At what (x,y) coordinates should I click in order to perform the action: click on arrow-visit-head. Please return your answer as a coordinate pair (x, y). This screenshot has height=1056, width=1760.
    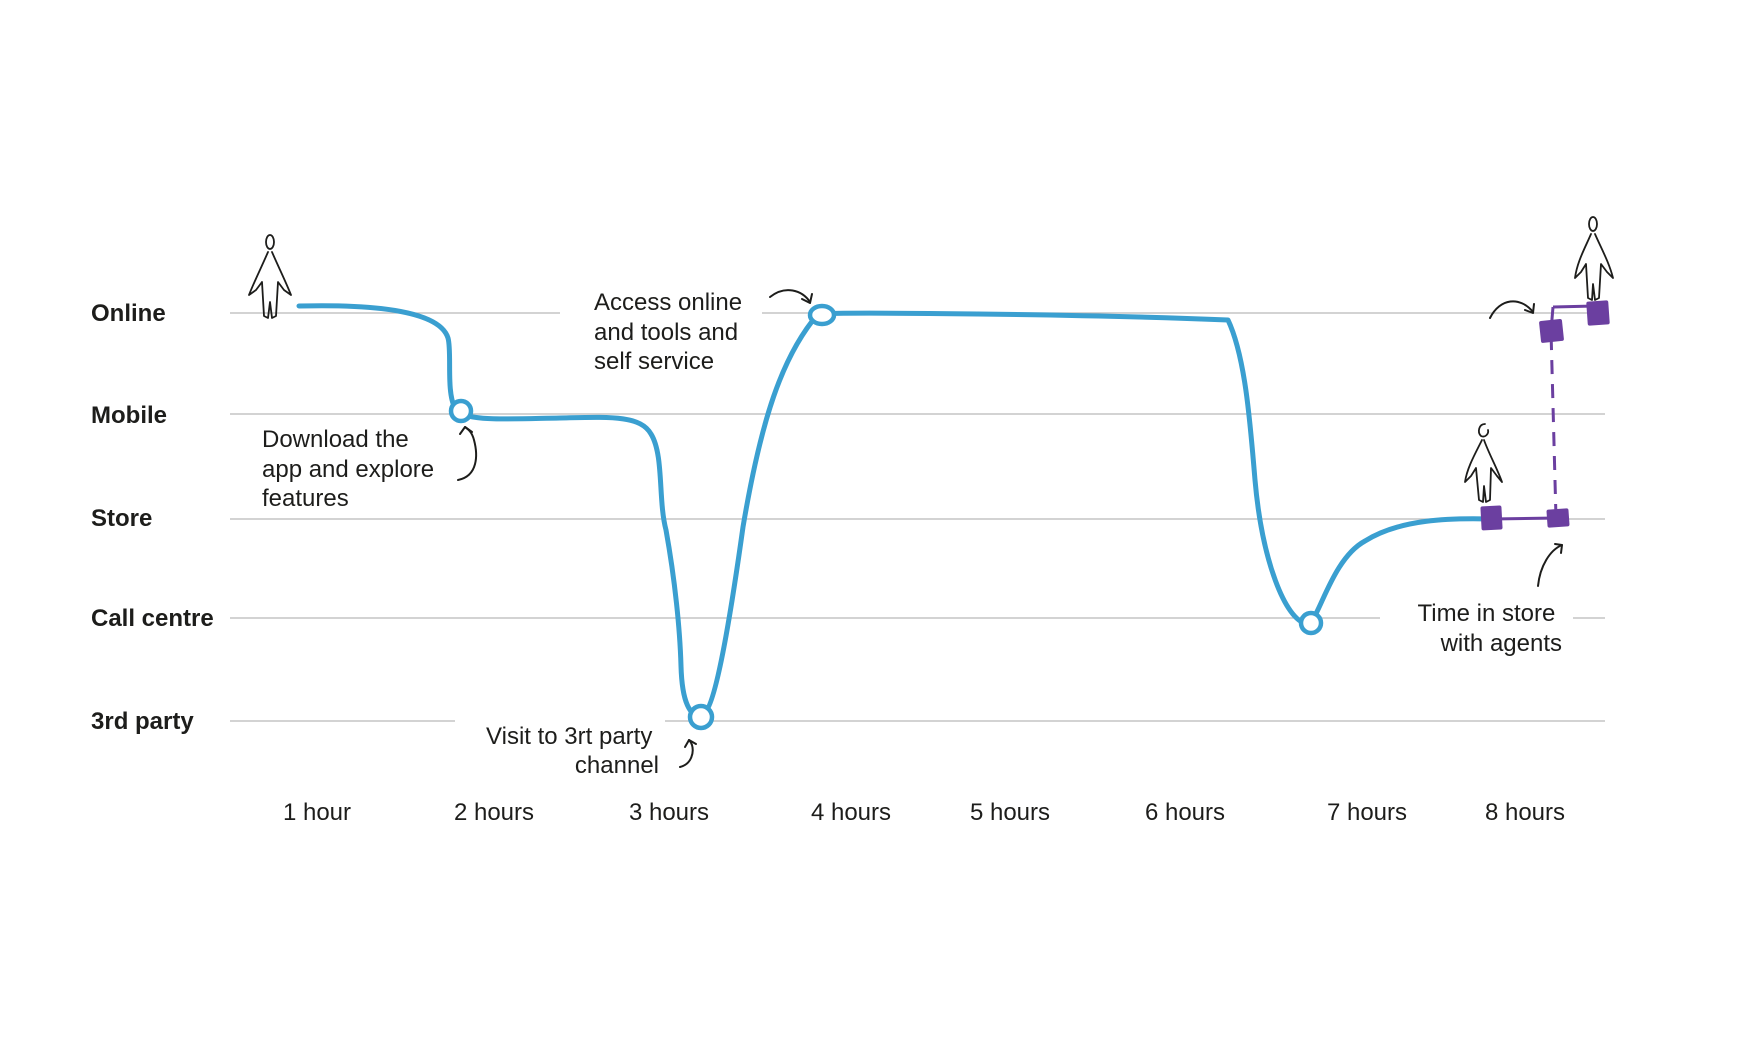
    Looking at the image, I should click on (690, 743).